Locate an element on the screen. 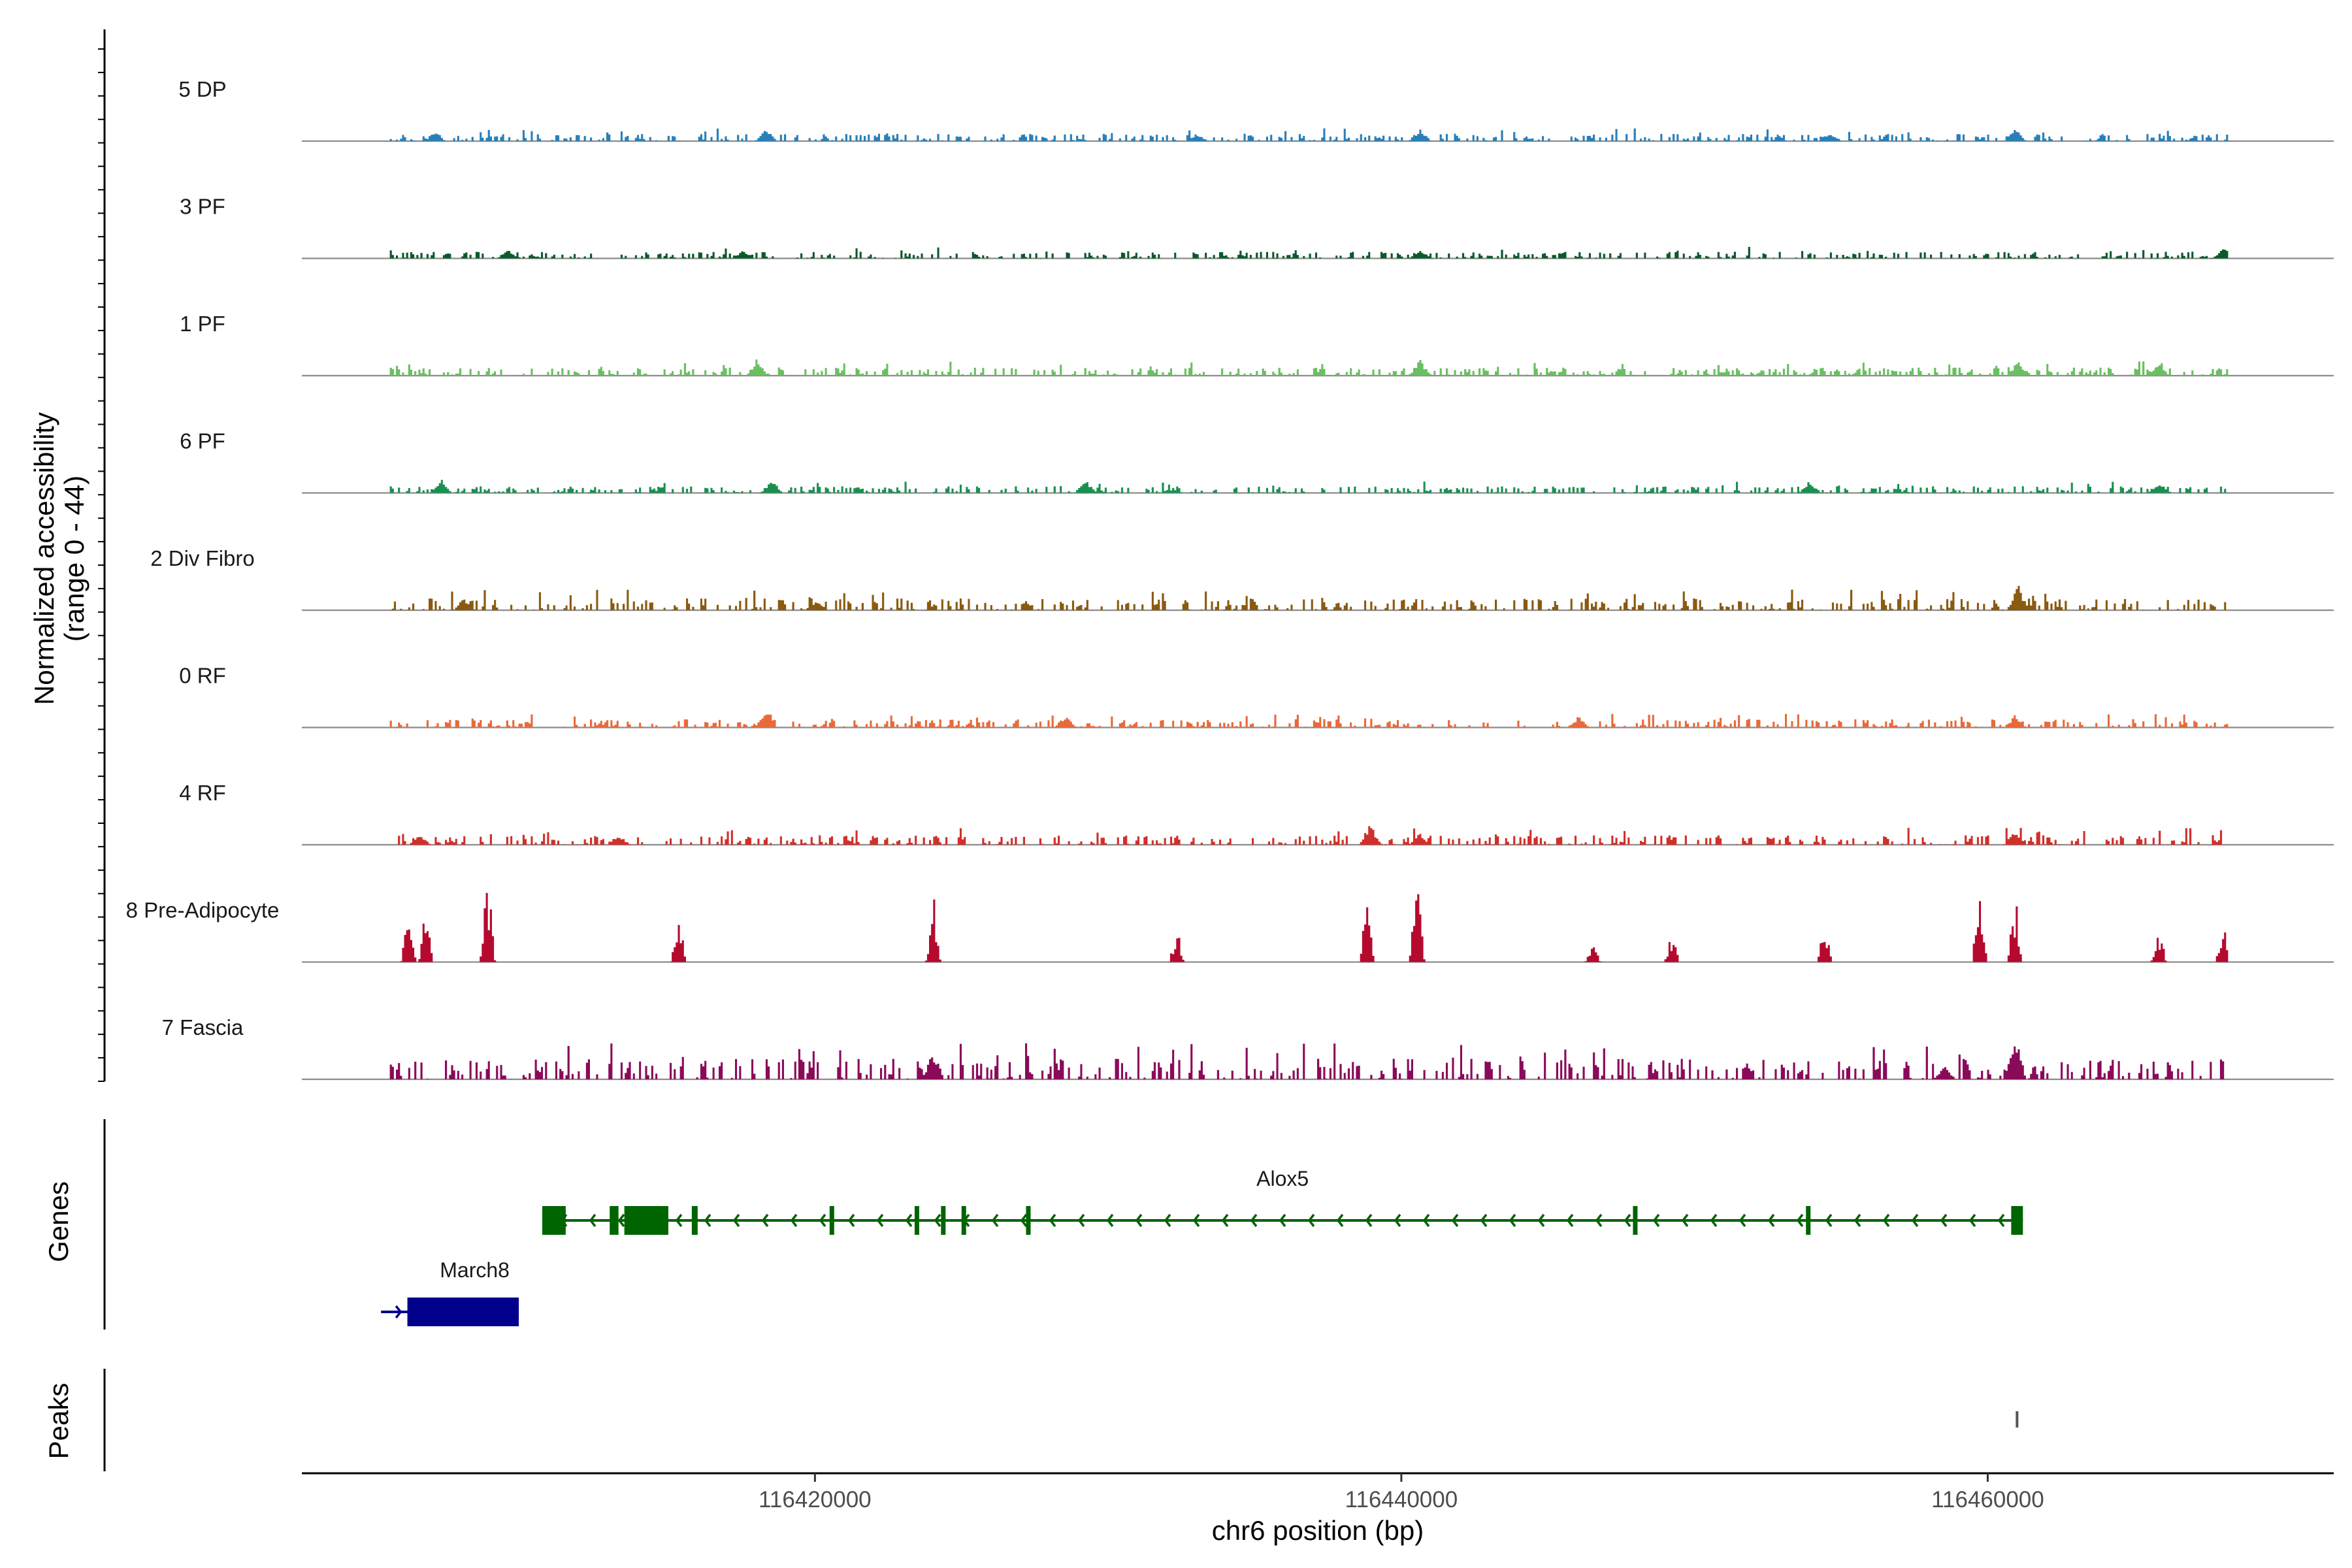 The height and width of the screenshot is (1568, 2352). y-axis-range-label: (range 0 - 44) is located at coordinates (74, 559).